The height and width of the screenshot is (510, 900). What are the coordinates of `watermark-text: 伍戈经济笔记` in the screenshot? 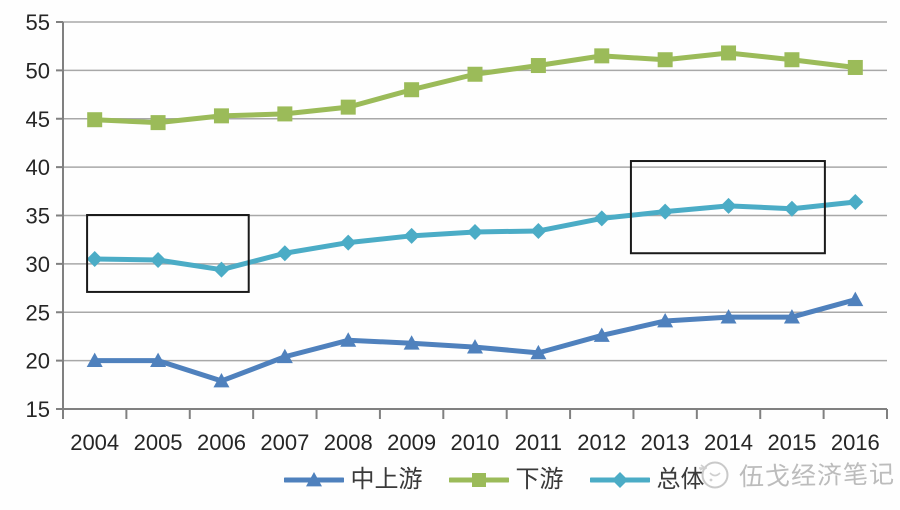 It's located at (817, 476).